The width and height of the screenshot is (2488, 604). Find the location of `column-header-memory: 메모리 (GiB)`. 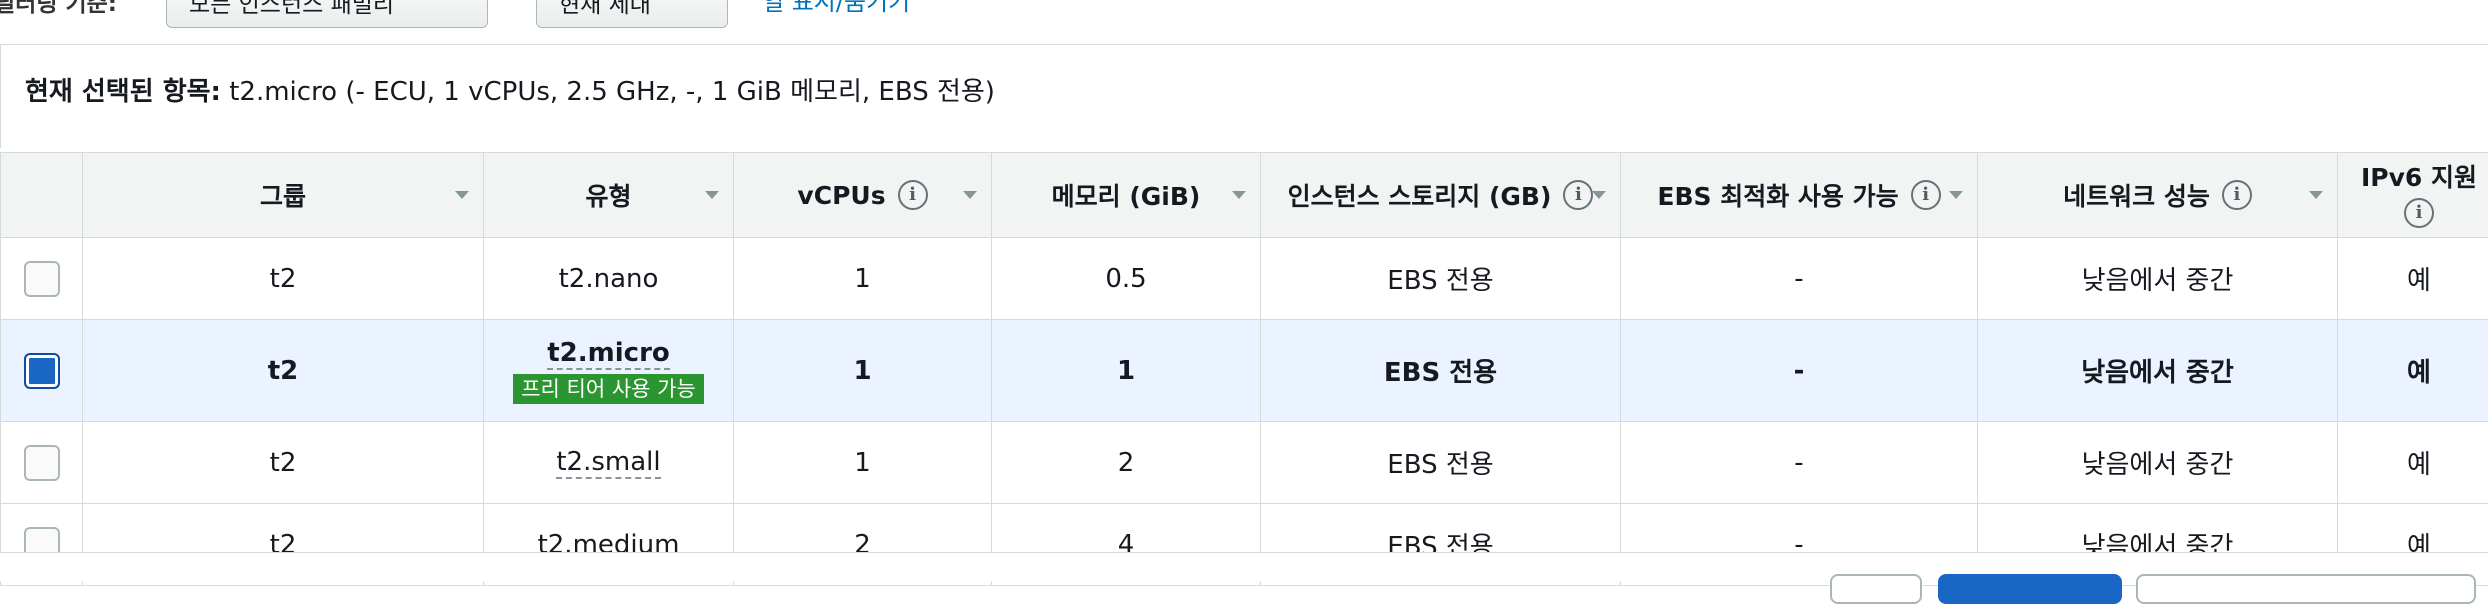

column-header-memory: 메모리 (GiB) is located at coordinates (1126, 195).